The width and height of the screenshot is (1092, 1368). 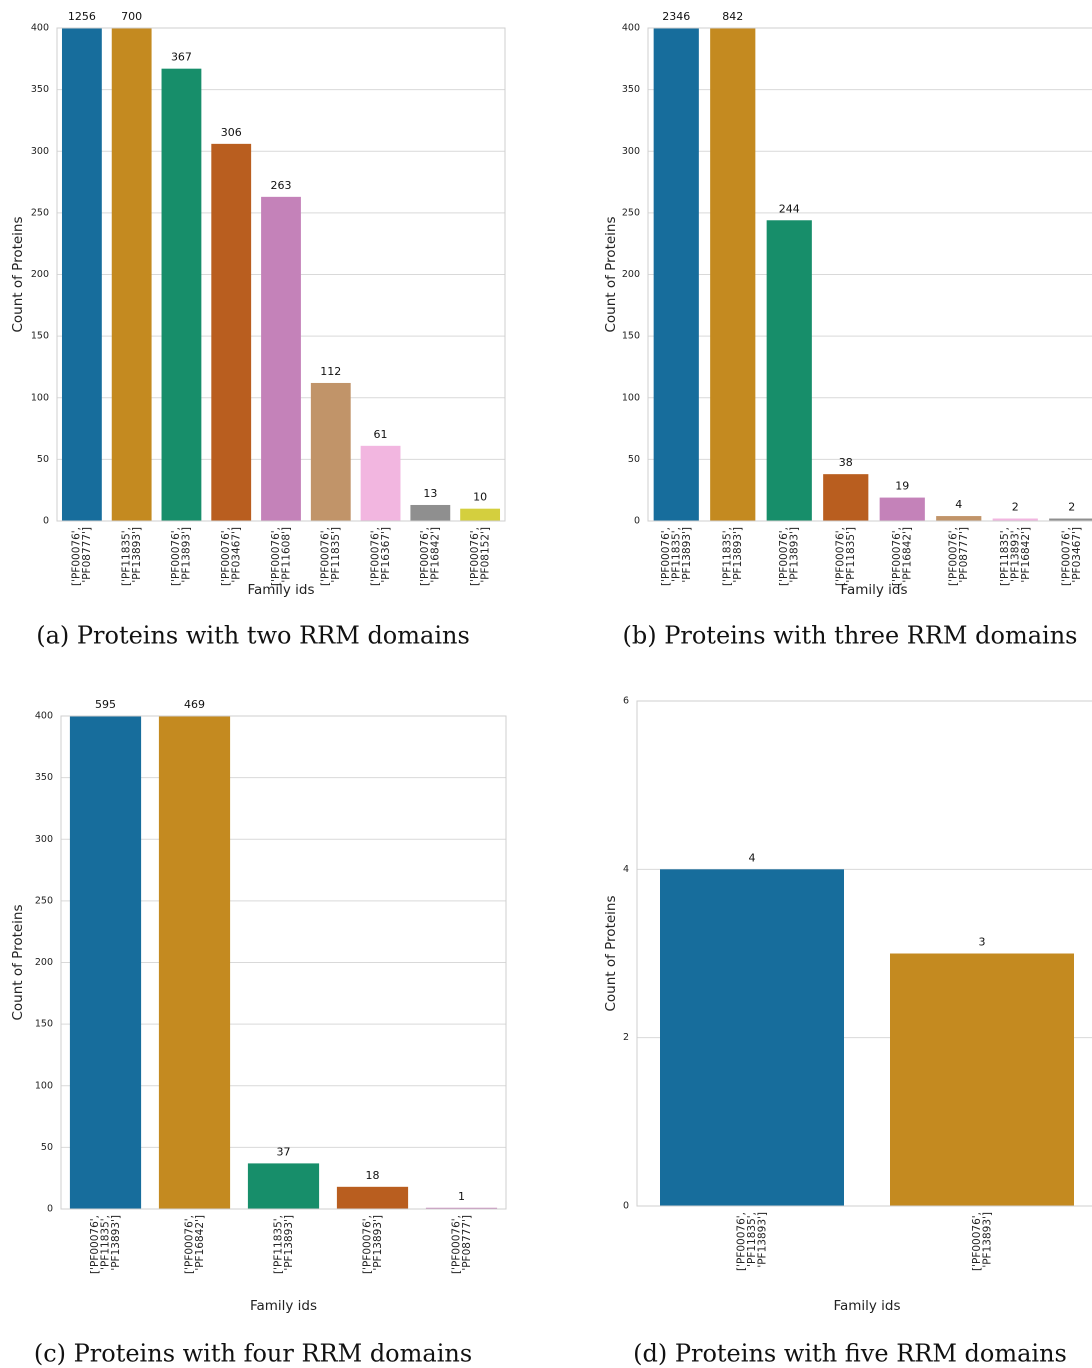 I want to click on value-label: 1256, so click(x=82, y=16).